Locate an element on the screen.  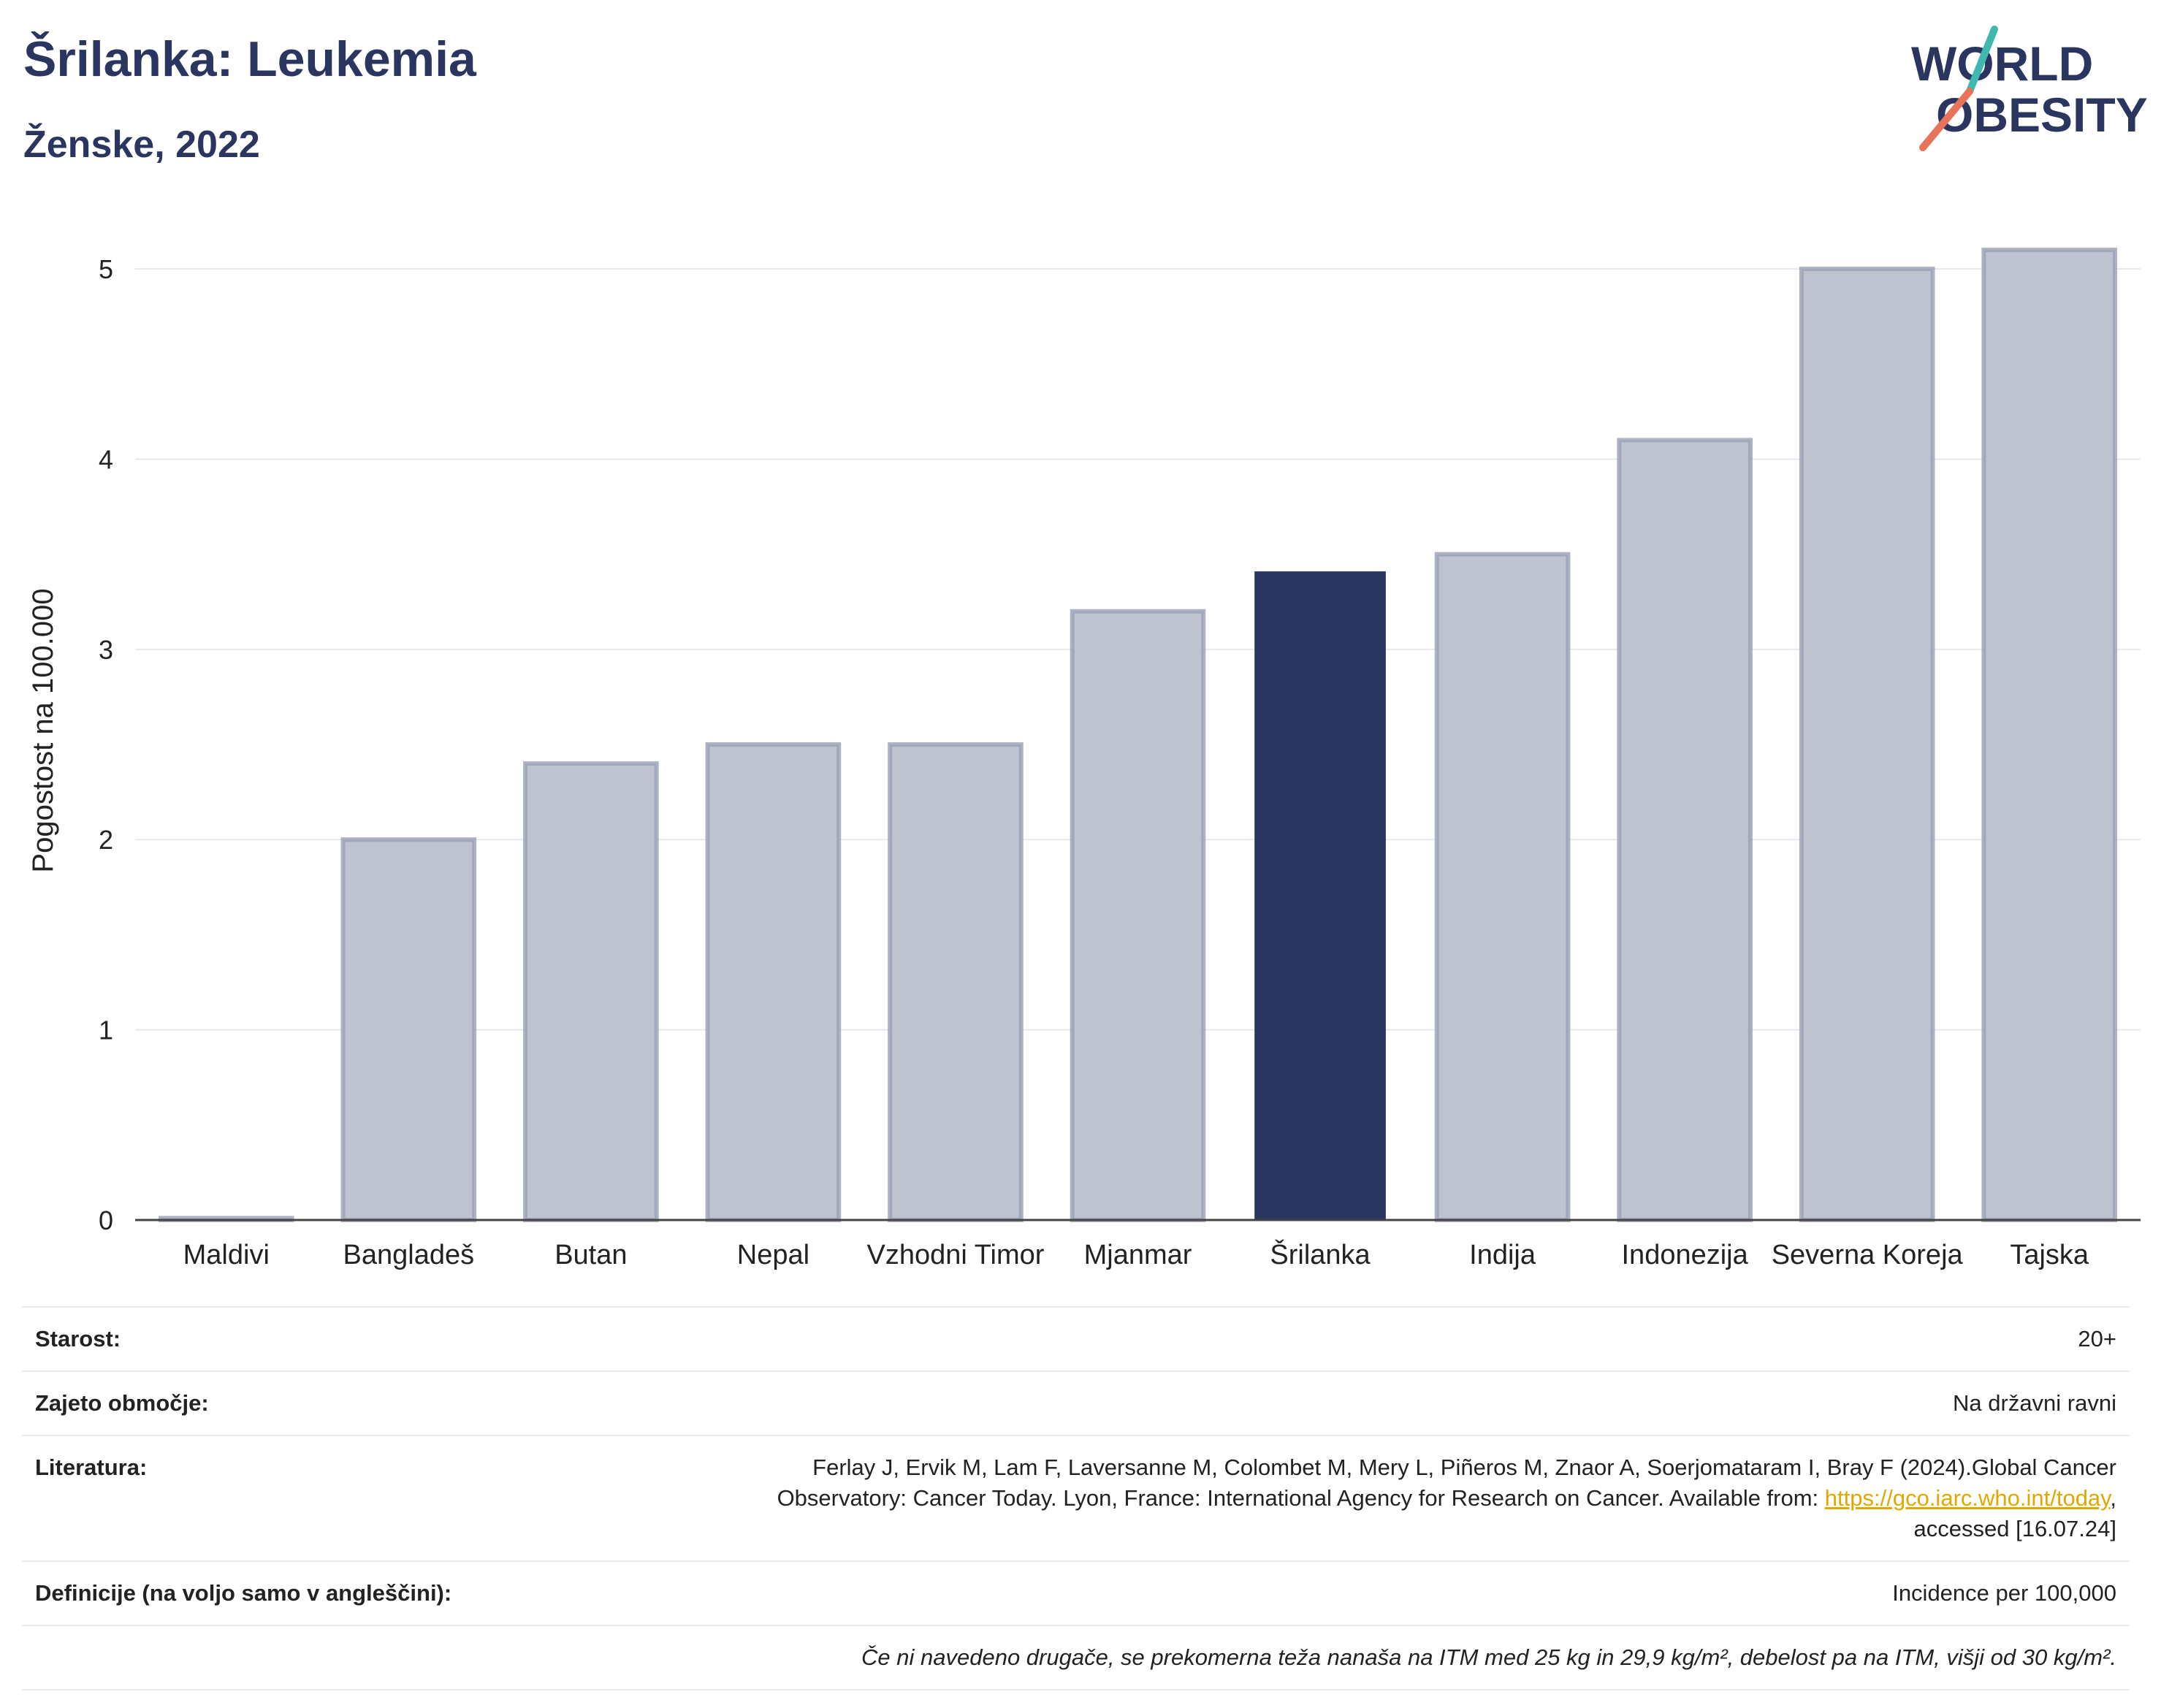
x-tick-label: Tajska is located at coordinates (2049, 1255).